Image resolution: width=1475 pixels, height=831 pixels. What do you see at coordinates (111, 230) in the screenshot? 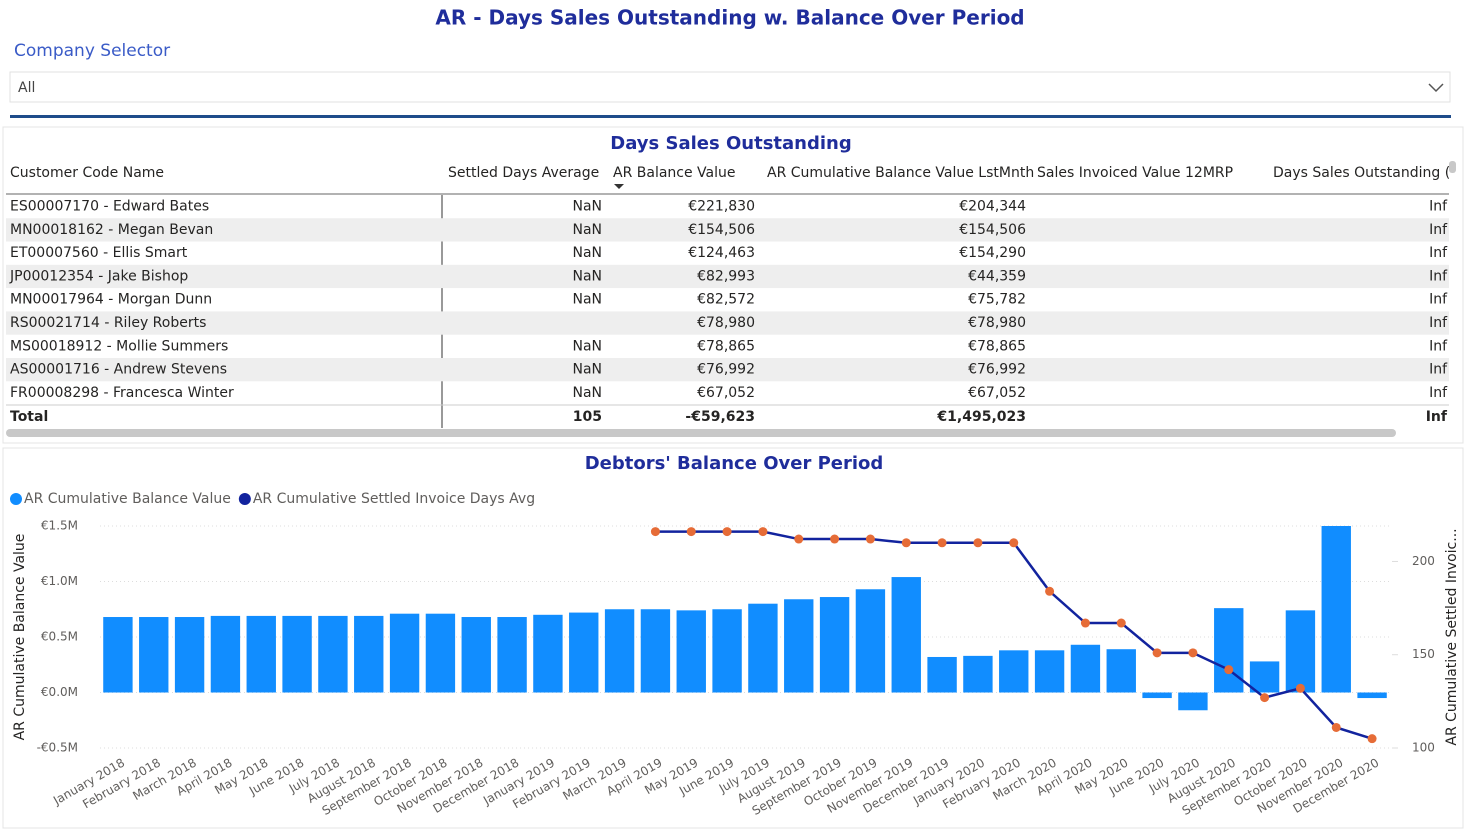
I see `table-cell: MN00018162 - Megan Bevan` at bounding box center [111, 230].